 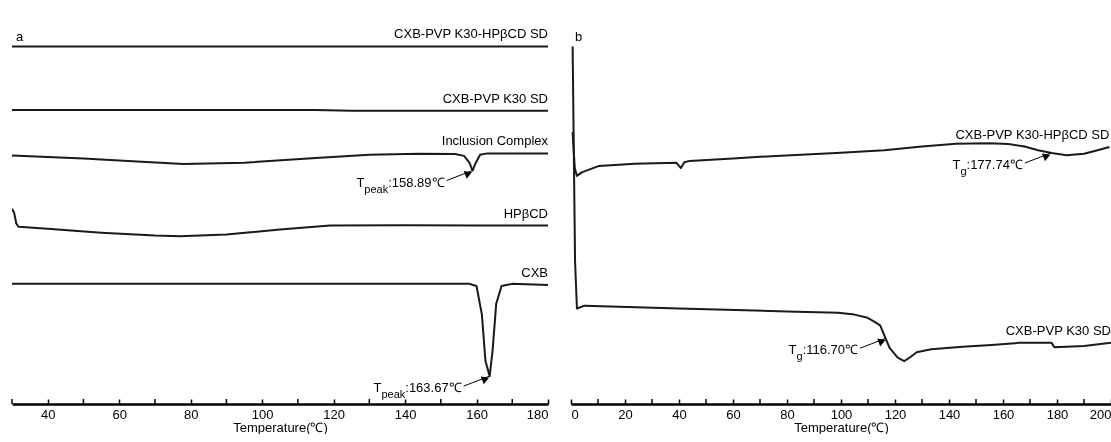 I want to click on series-label: HPβCD, so click(x=525, y=213).